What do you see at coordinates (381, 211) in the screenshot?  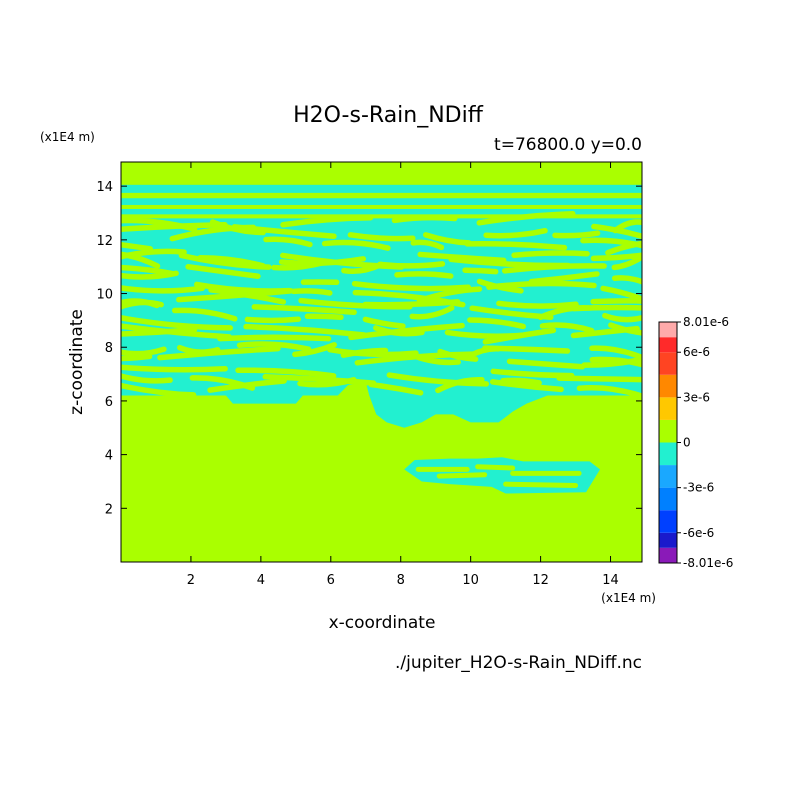 I see `heatmap-band` at bounding box center [381, 211].